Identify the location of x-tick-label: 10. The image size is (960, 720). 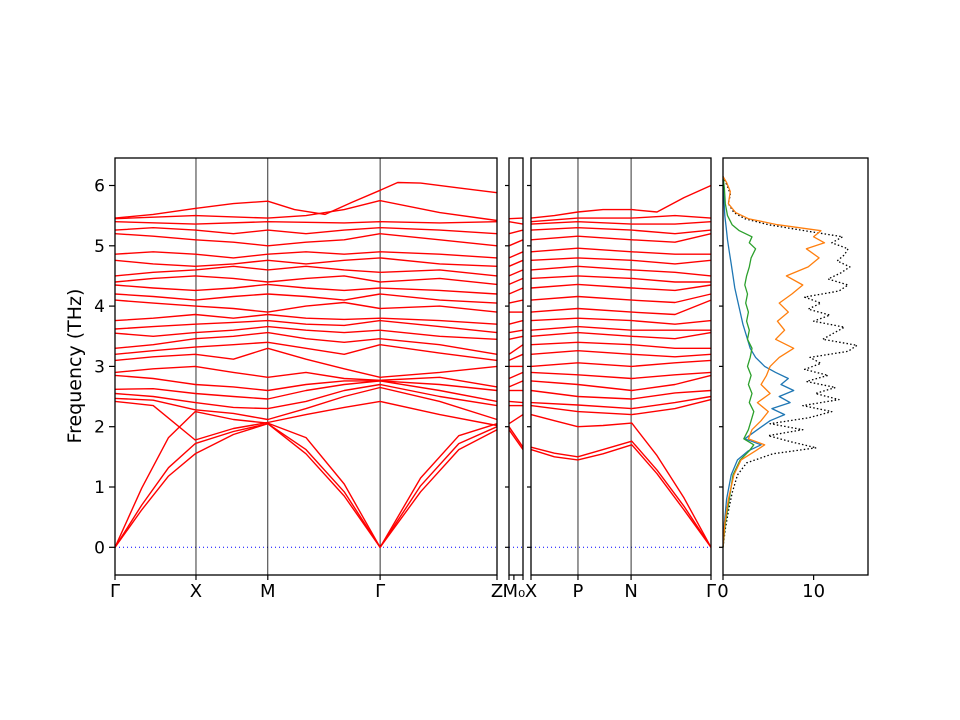
(813, 591).